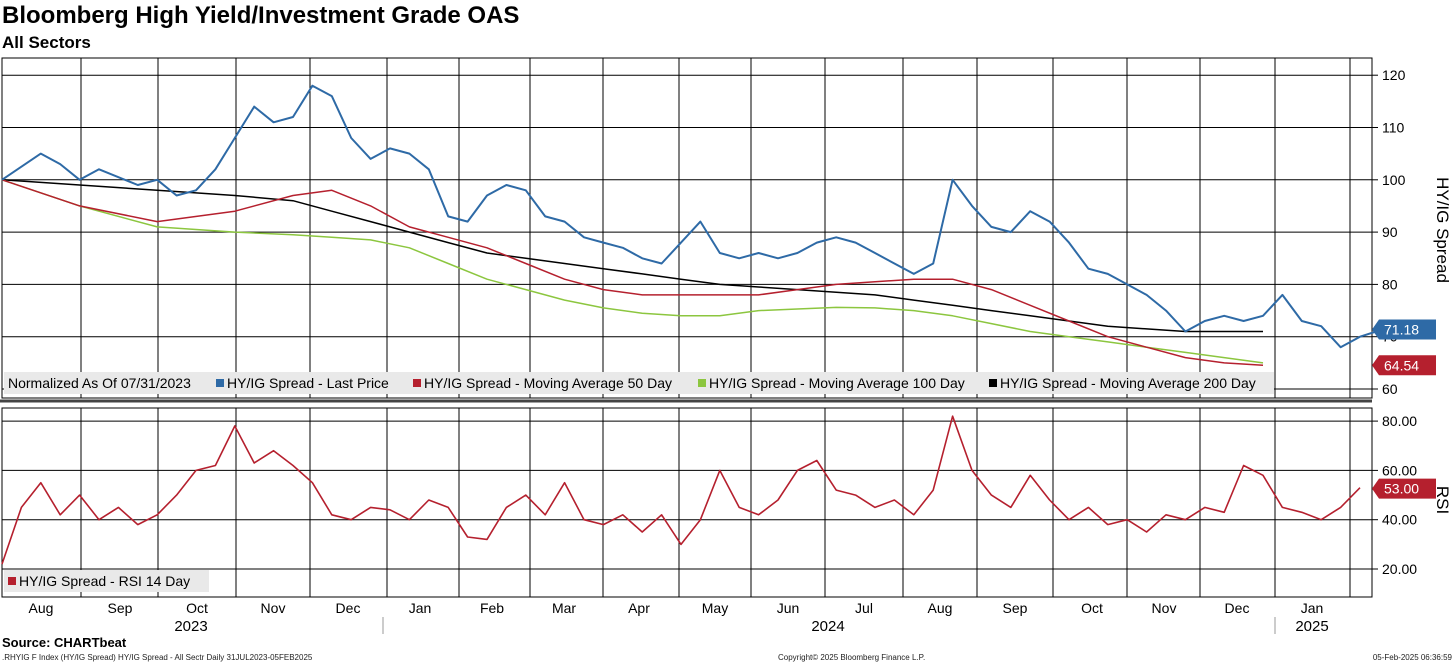 The height and width of the screenshot is (665, 1456). What do you see at coordinates (46, 42) in the screenshot?
I see `chart-subtitle: All Sectors` at bounding box center [46, 42].